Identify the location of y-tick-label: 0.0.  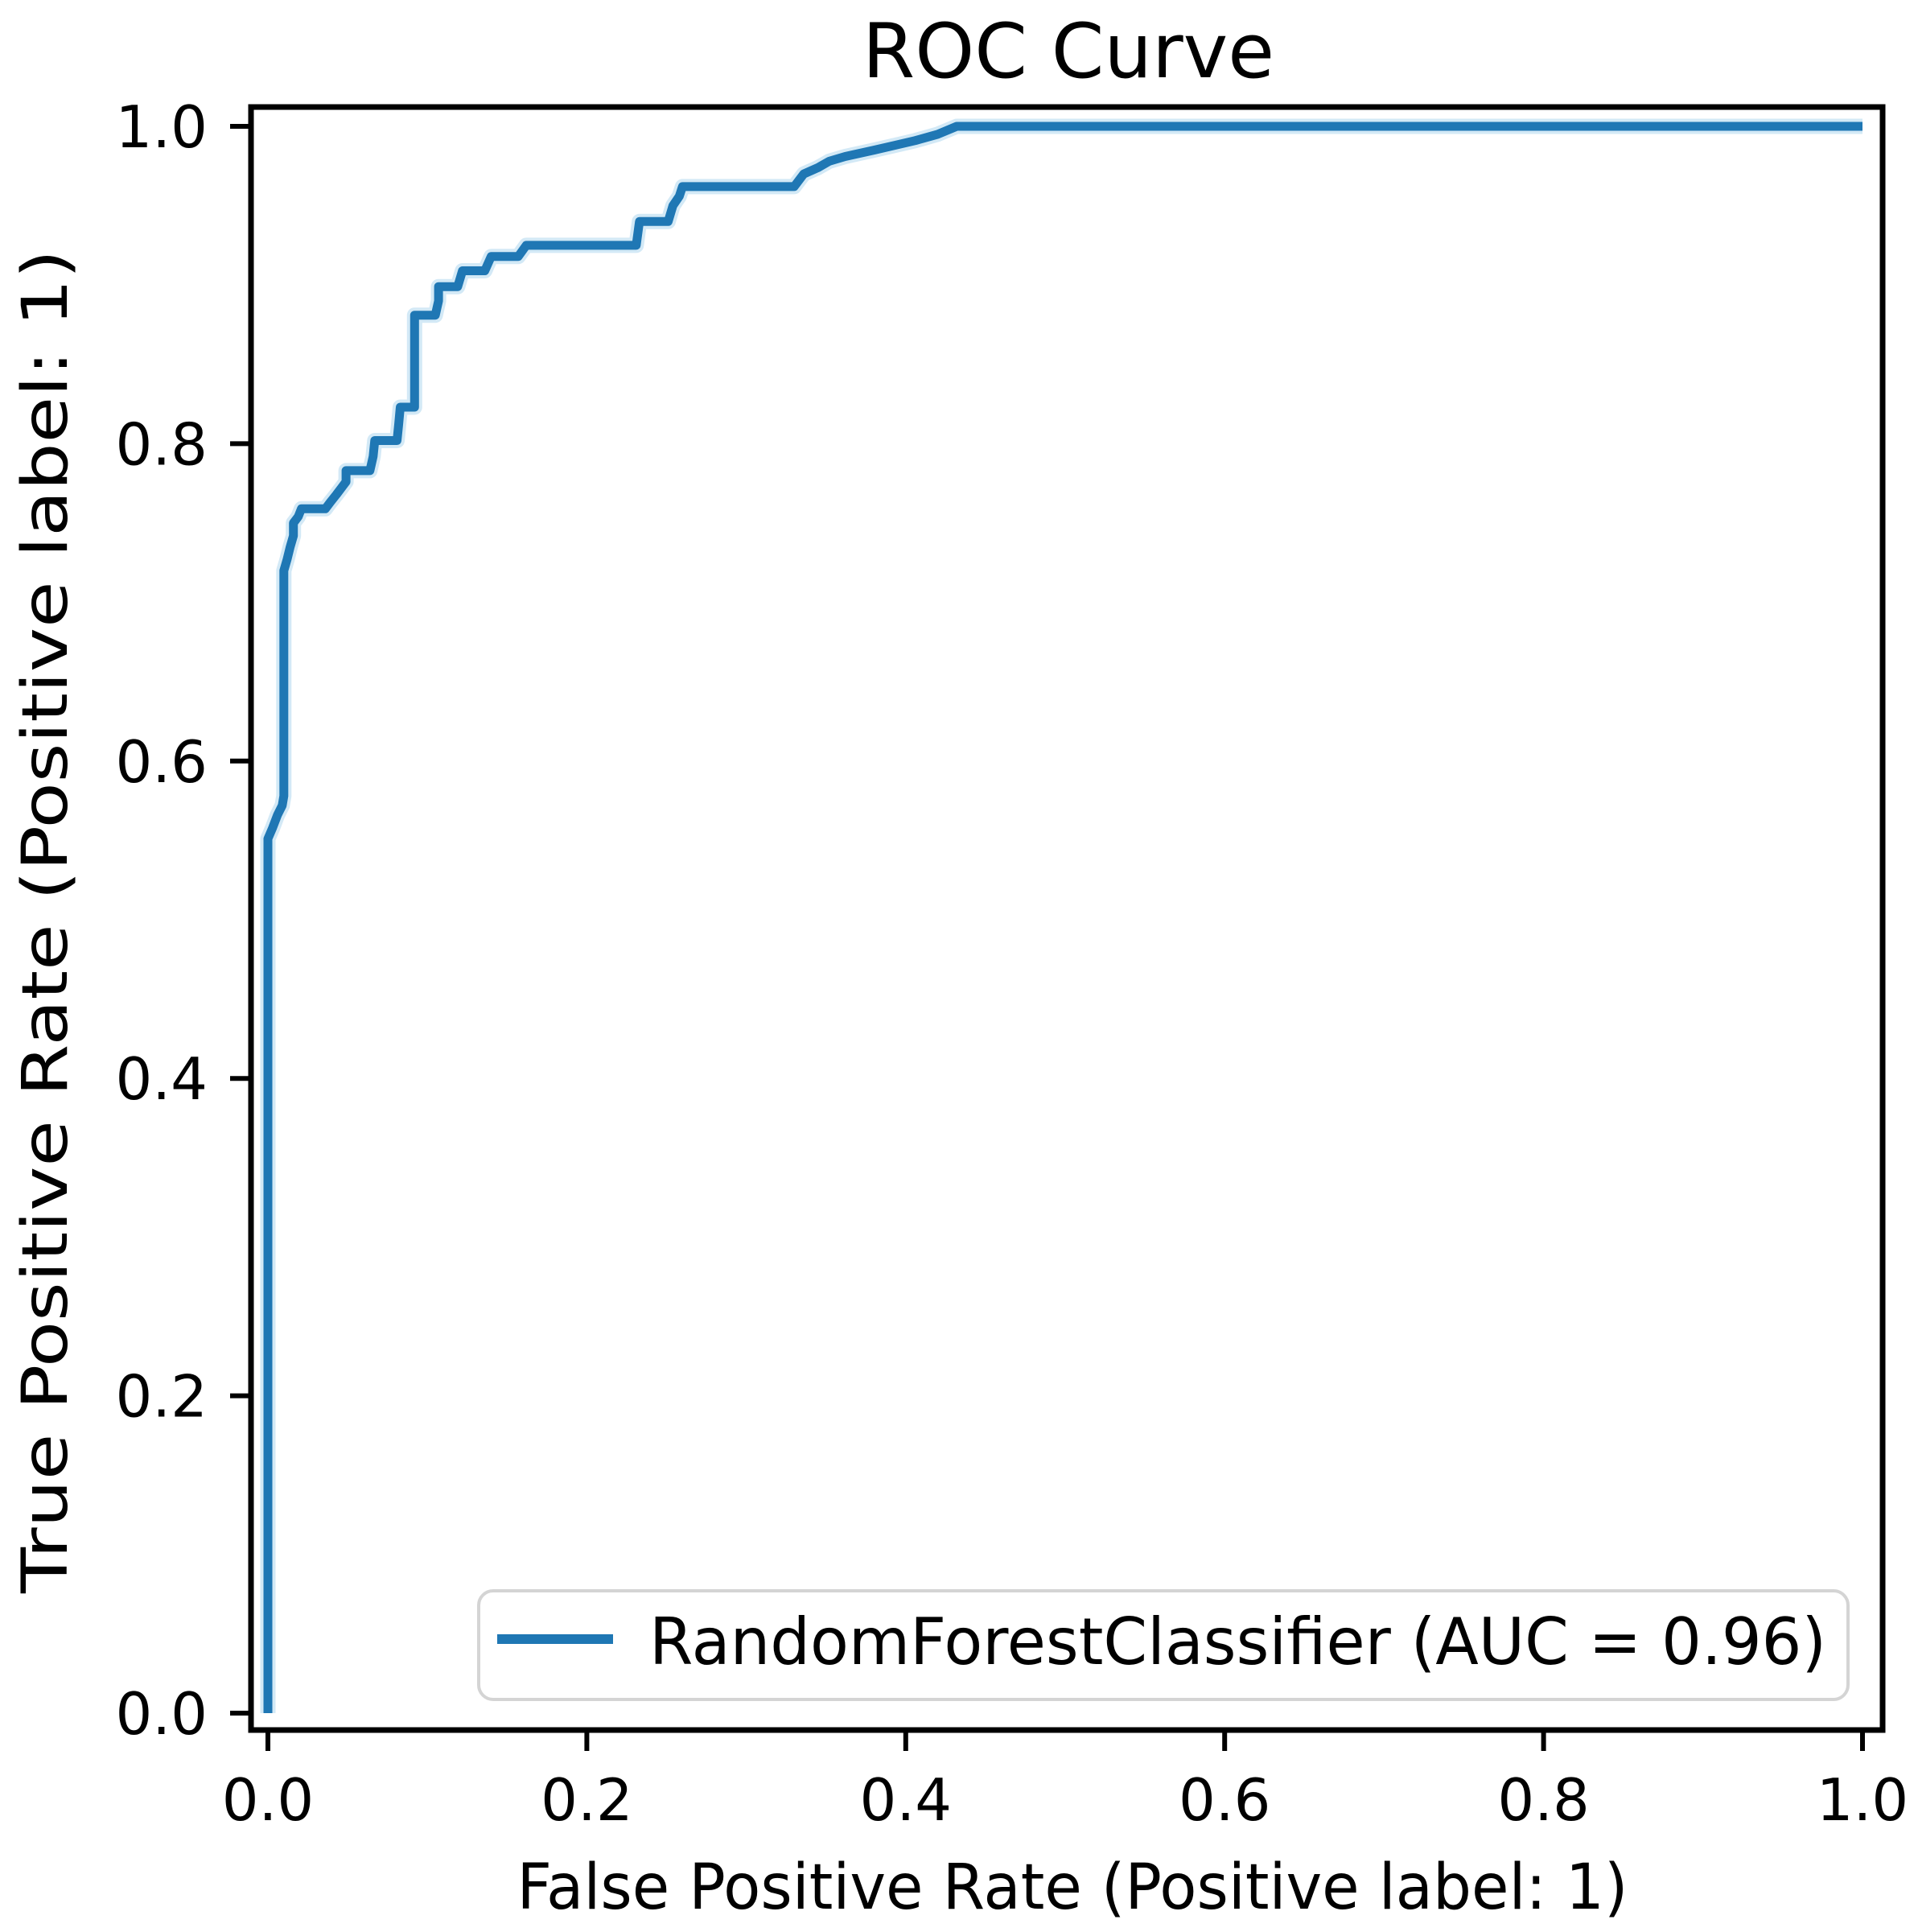
(162, 1714).